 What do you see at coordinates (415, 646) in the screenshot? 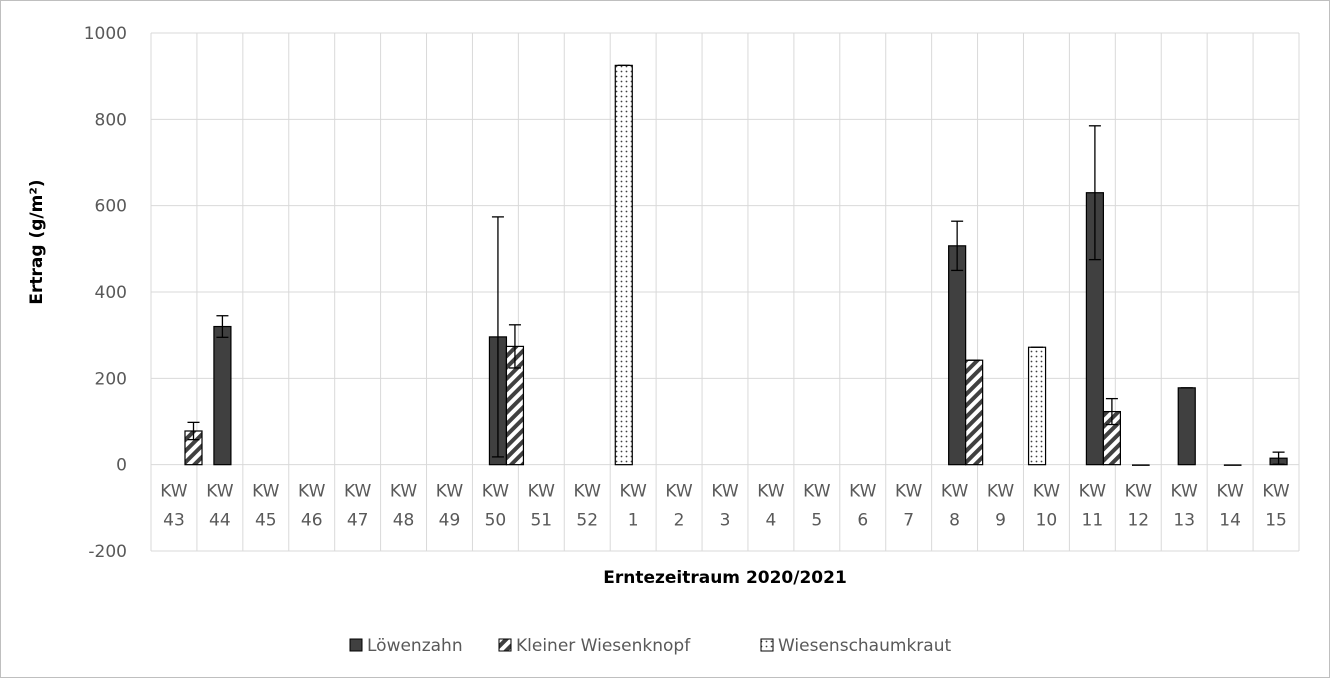
I see `legend-label: Löwenzahn` at bounding box center [415, 646].